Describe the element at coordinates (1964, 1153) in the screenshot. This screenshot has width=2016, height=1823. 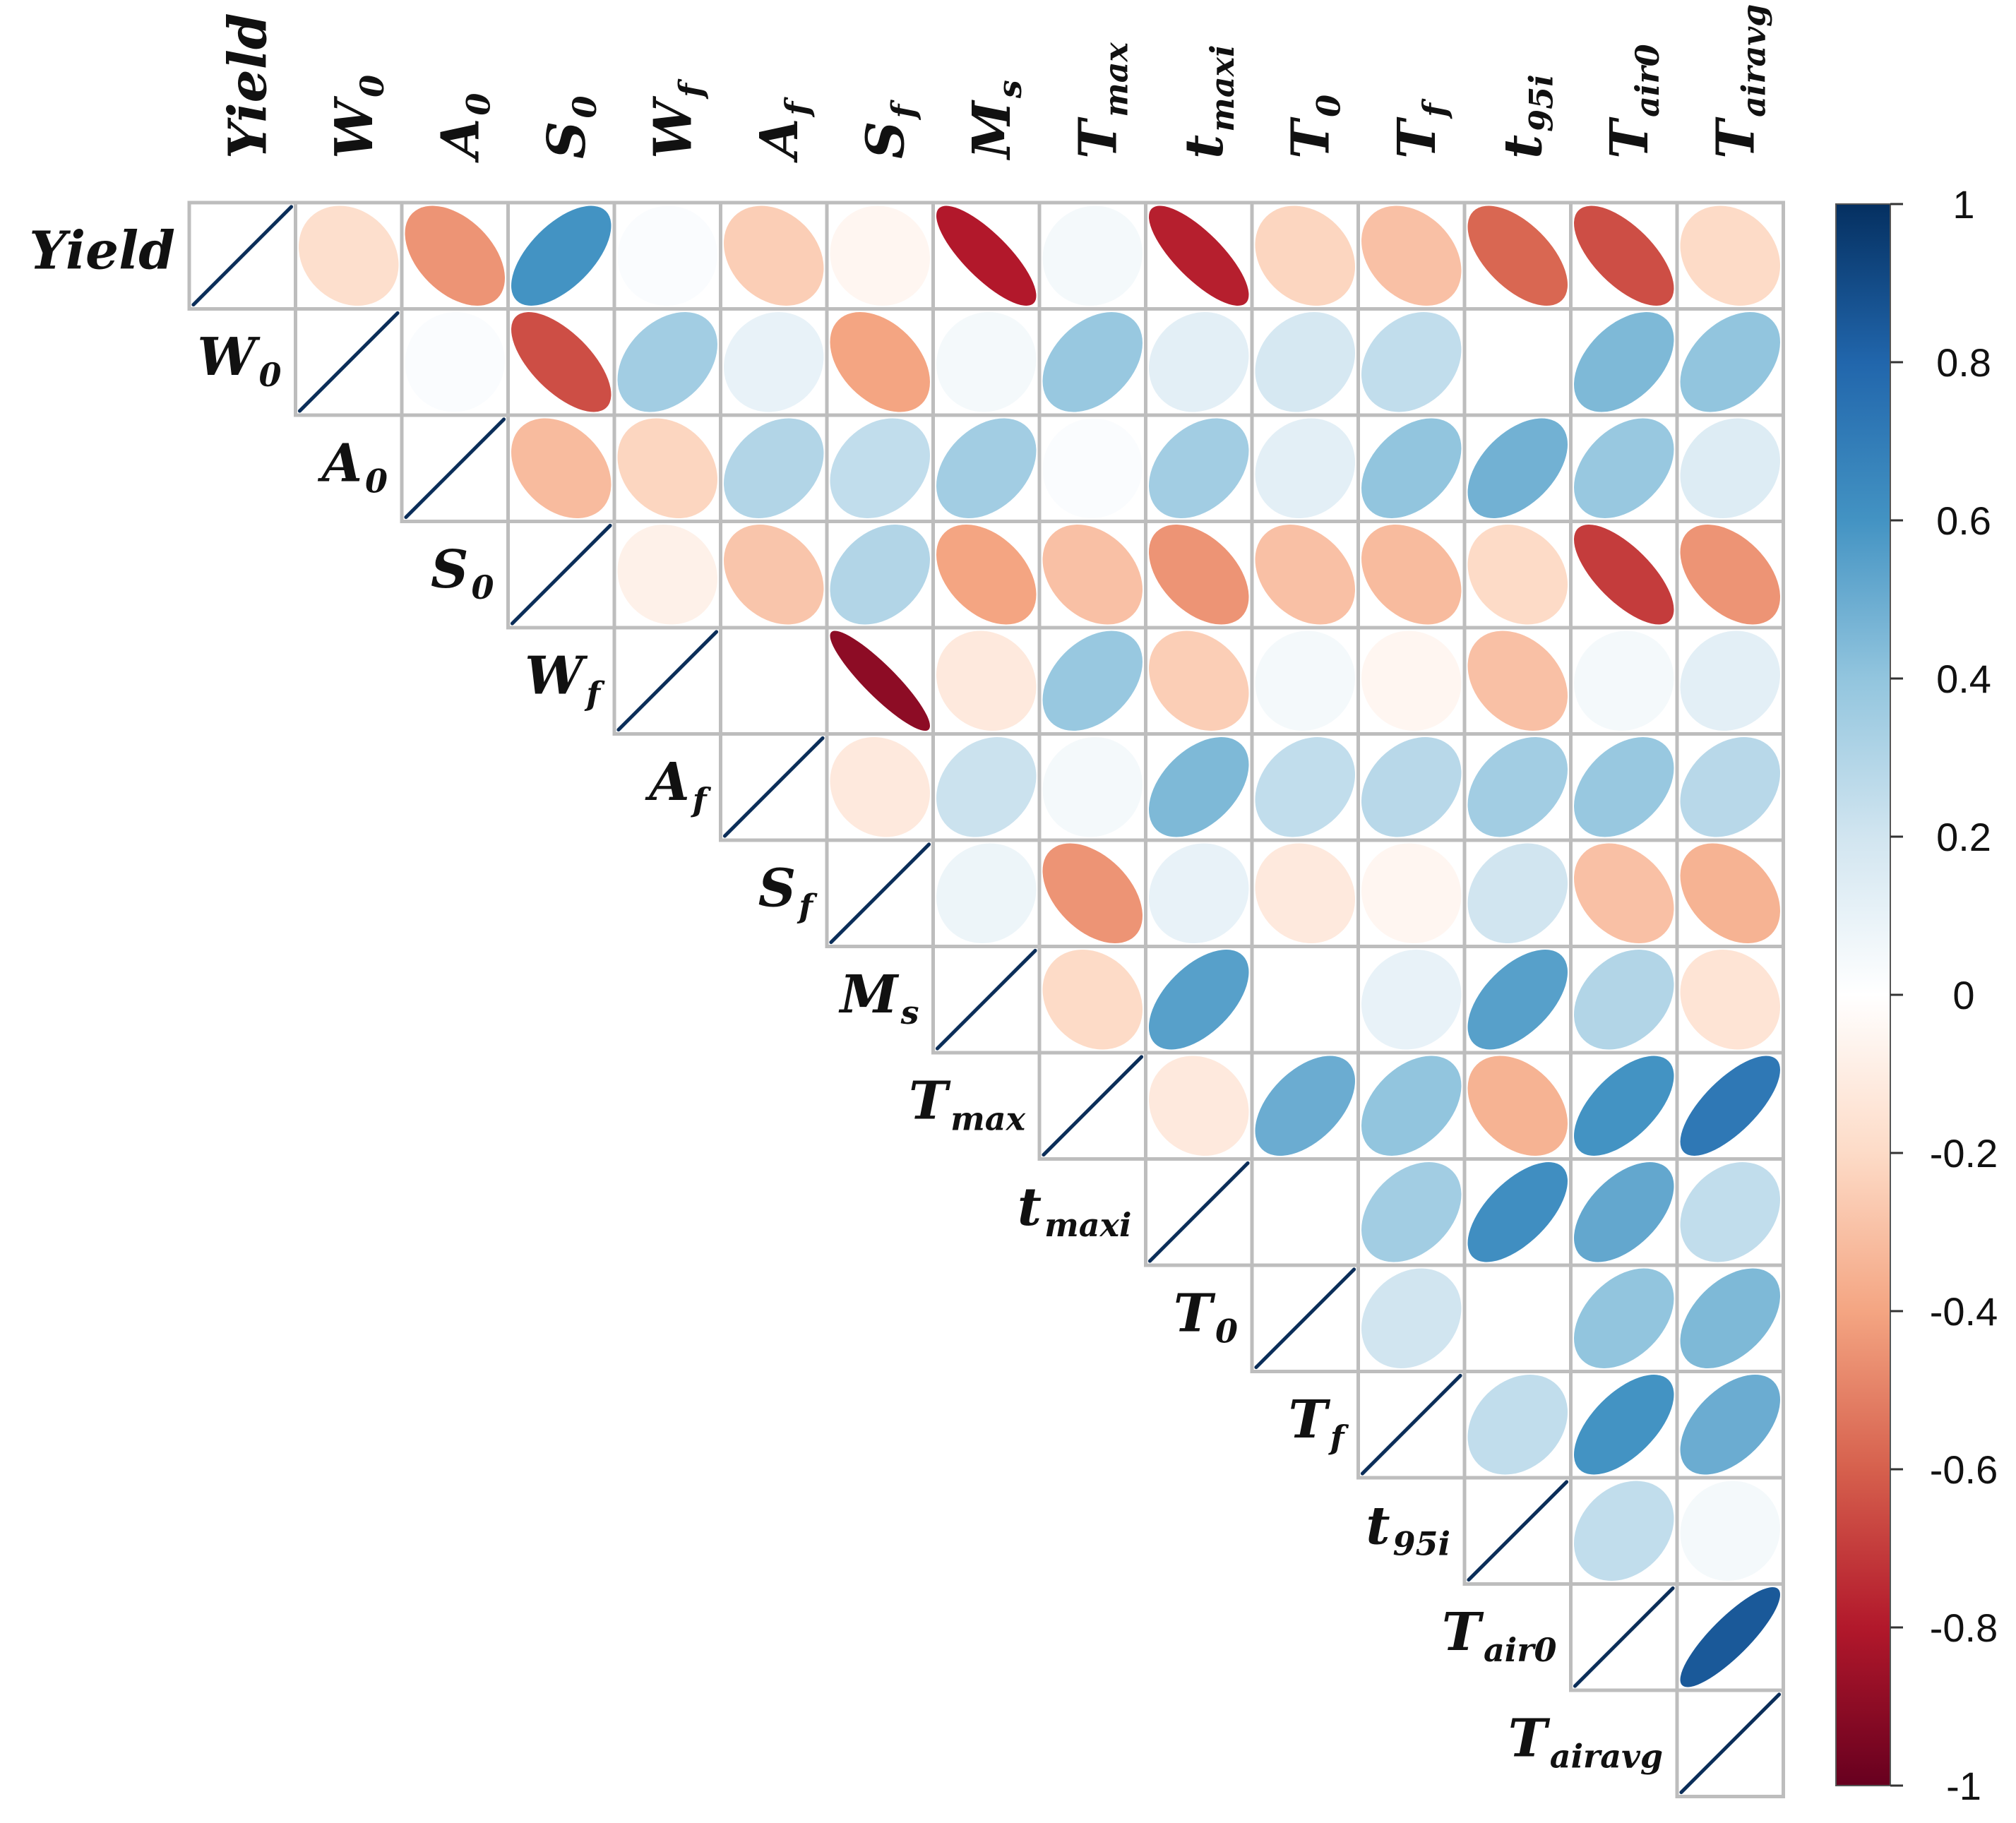
I see `colorbar-tick-label: -0.2` at that location.